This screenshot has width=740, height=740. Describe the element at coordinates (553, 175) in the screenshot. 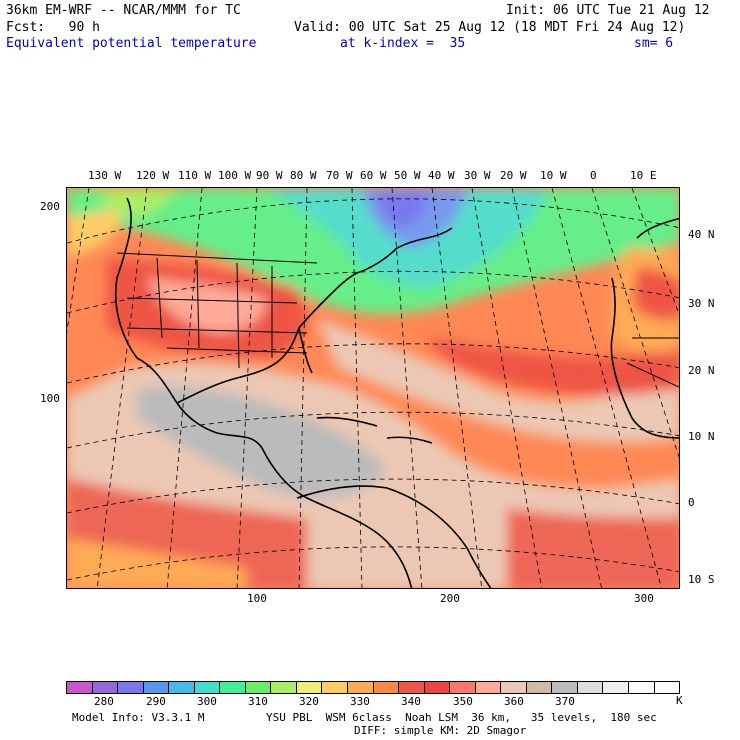

I see `lon-label: 10 W` at that location.